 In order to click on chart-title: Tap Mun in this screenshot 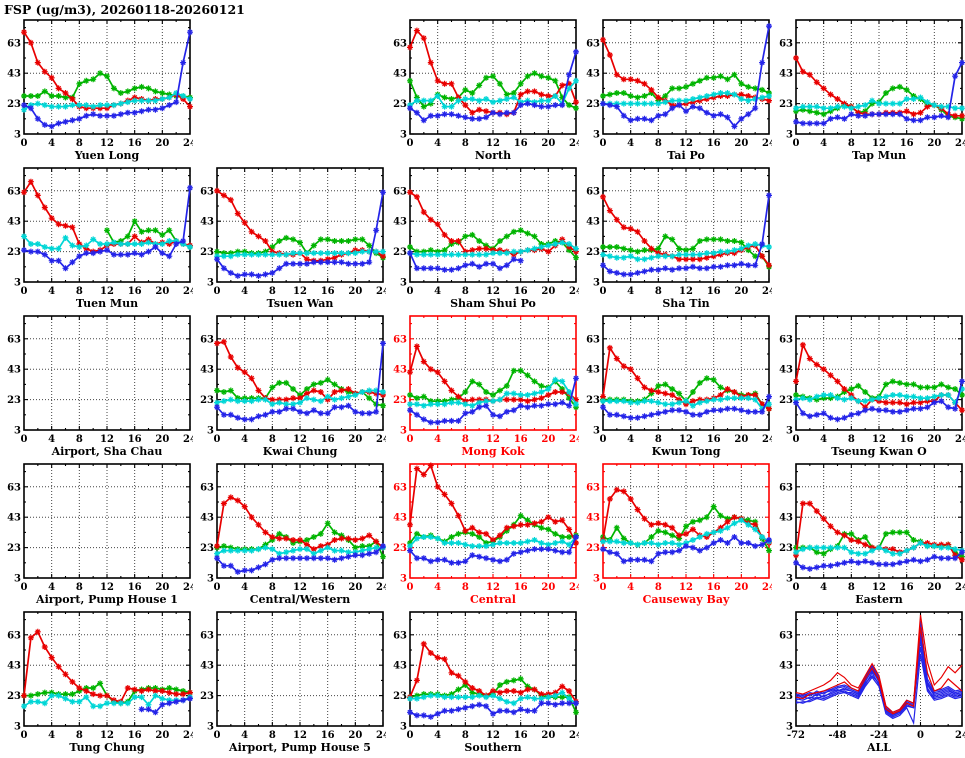, I will do `click(879, 155)`.